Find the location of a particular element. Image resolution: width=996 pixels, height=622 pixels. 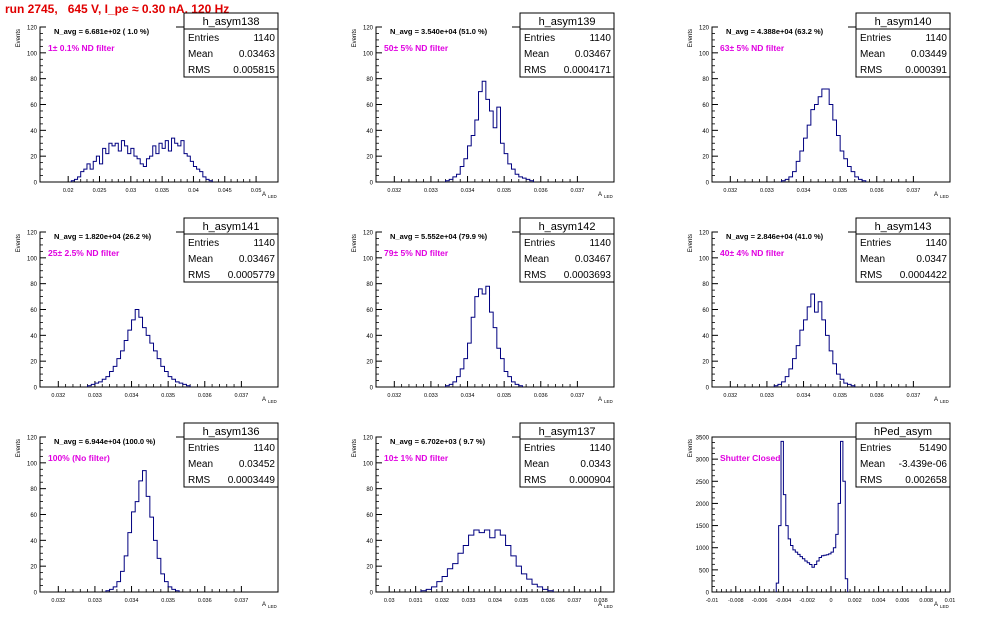

x-tick-label: 0.006 is located at coordinates (903, 601).